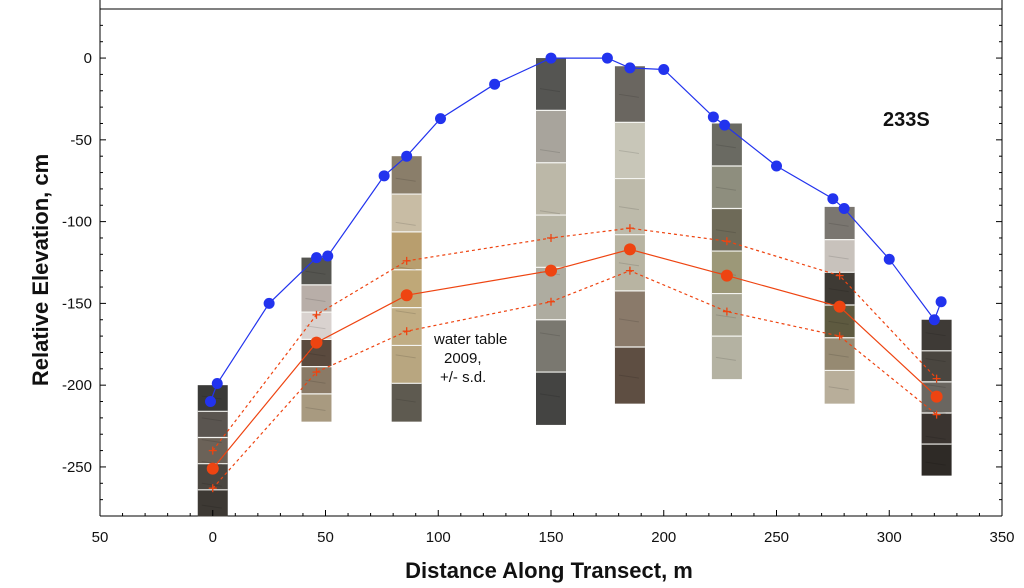 This screenshot has width=1024, height=588. What do you see at coordinates (77, 385) in the screenshot?
I see `y-tick-label: -200` at bounding box center [77, 385].